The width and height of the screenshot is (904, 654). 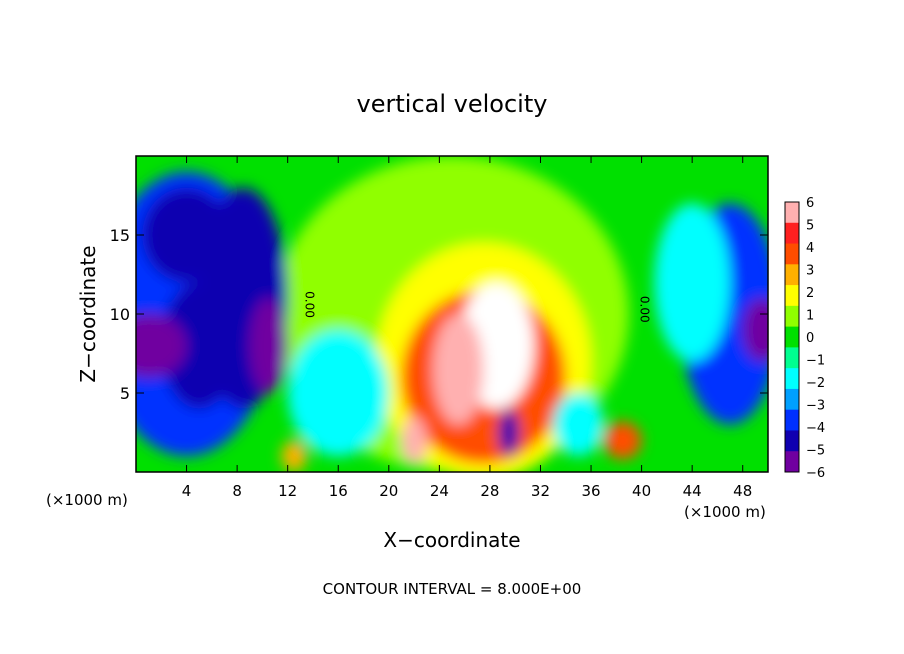 What do you see at coordinates (815, 406) in the screenshot?
I see `colorbar-label-9: −3` at bounding box center [815, 406].